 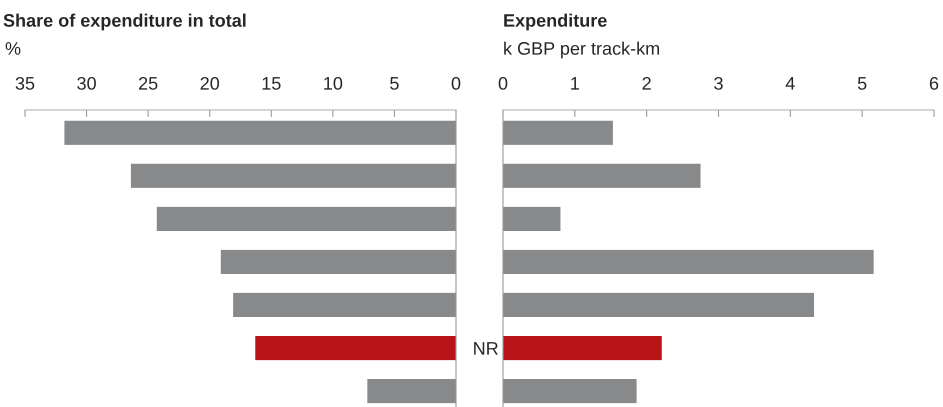 I want to click on x-tick-label: 4, so click(x=790, y=83).